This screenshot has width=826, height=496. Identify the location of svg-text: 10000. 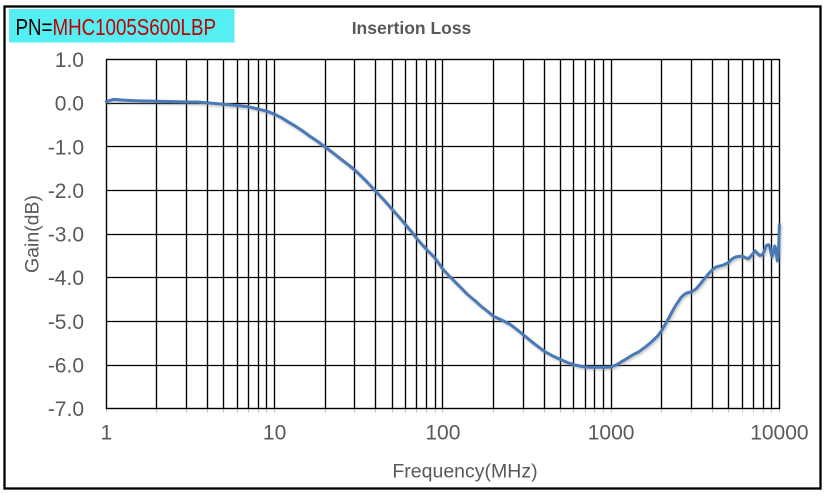
(779, 433).